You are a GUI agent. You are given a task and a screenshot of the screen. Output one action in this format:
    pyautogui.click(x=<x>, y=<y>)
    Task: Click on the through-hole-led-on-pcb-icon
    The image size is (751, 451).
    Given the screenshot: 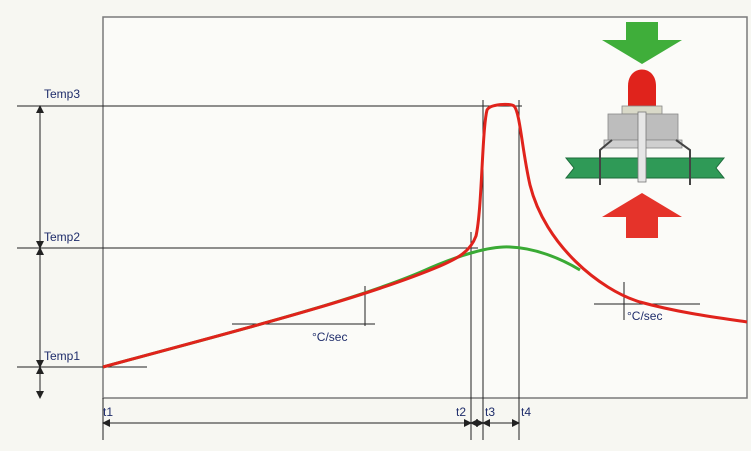 What is the action you would take?
    pyautogui.click(x=645, y=130)
    